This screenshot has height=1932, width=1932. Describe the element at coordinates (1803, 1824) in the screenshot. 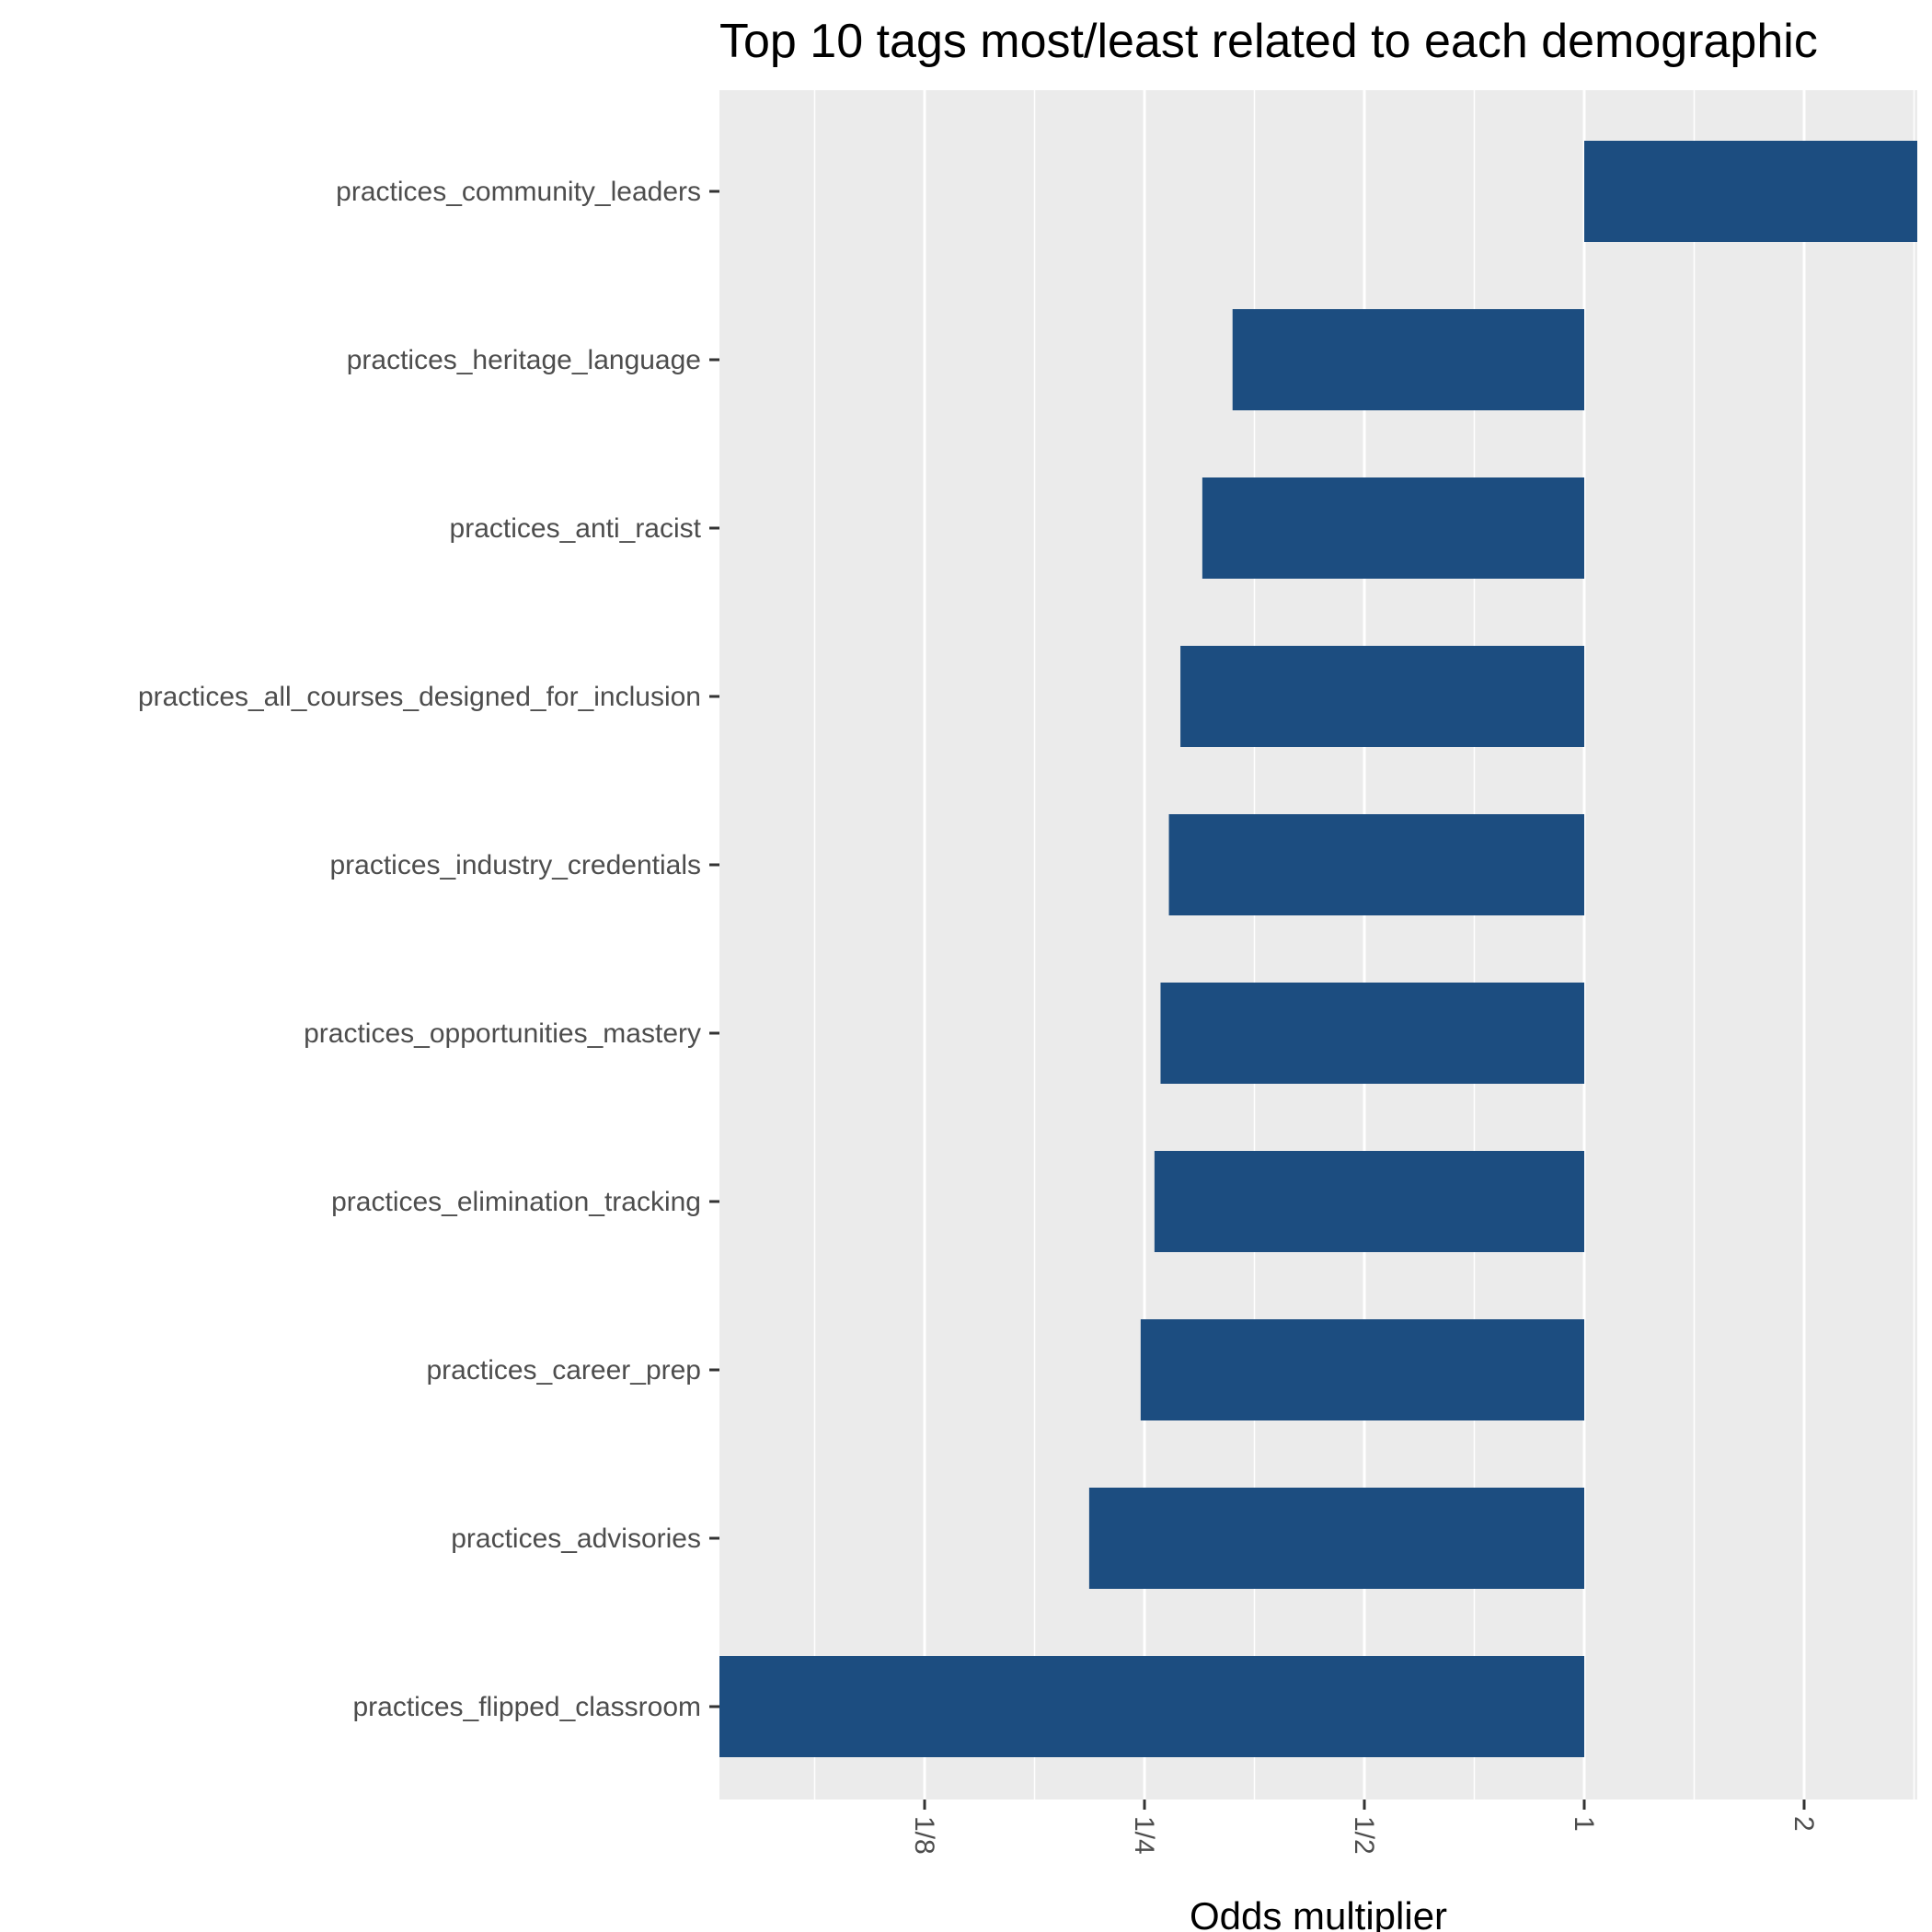

I see `x-tick-label: 2` at that location.